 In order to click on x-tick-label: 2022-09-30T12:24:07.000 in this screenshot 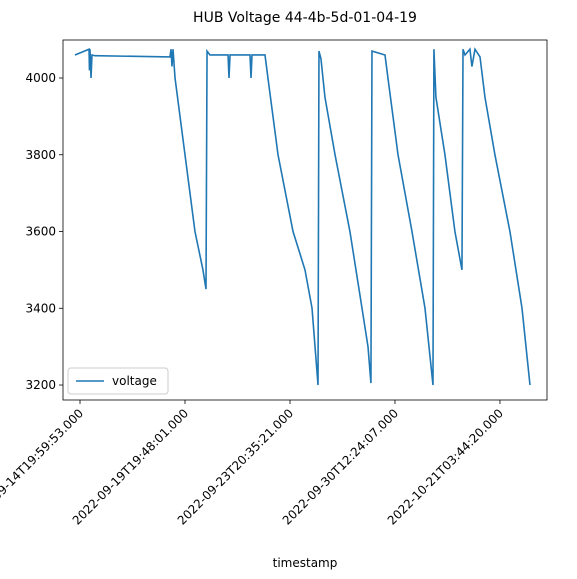, I will do `click(340, 466)`.